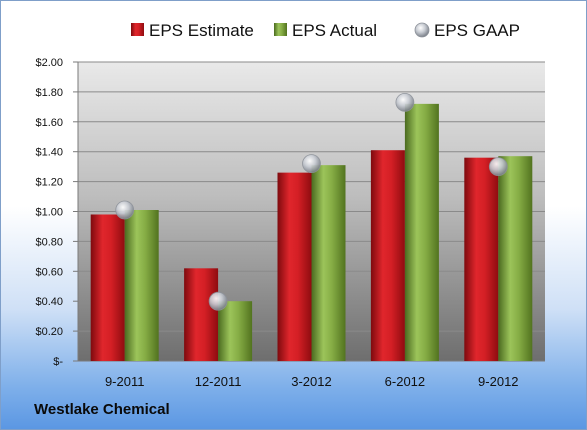 This screenshot has height=430, width=587. I want to click on y-tick-label: $1.20, so click(49, 183).